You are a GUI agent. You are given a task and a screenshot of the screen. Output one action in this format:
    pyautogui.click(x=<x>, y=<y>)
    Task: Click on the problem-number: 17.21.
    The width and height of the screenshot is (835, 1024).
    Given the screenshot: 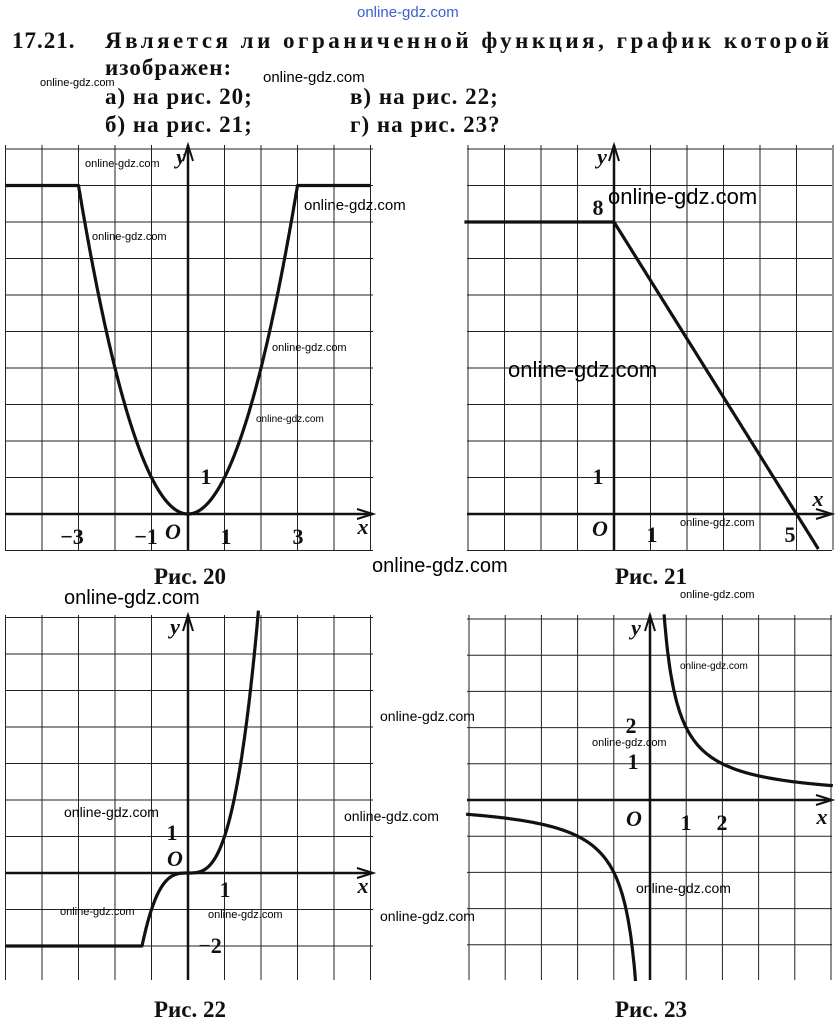 What is the action you would take?
    pyautogui.click(x=44, y=40)
    